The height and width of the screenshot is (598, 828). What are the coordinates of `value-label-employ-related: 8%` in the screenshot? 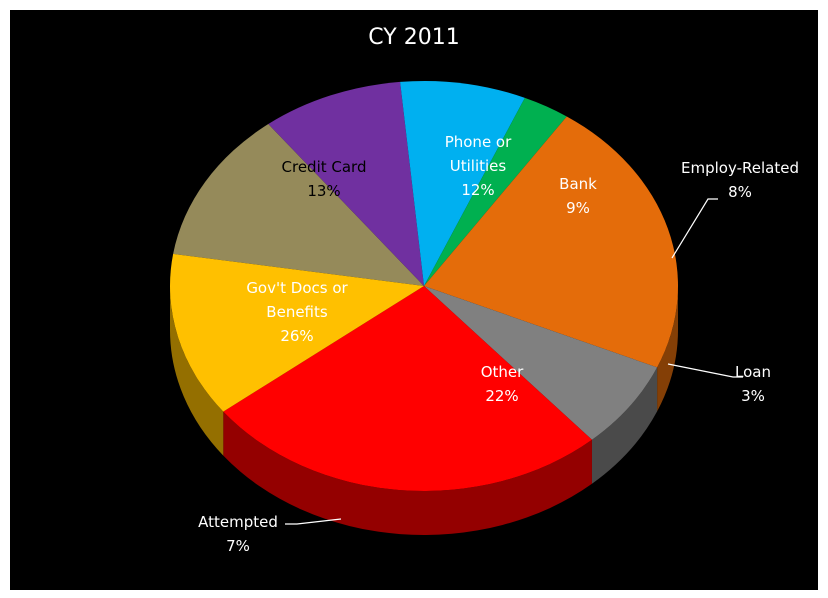 It's located at (740, 192).